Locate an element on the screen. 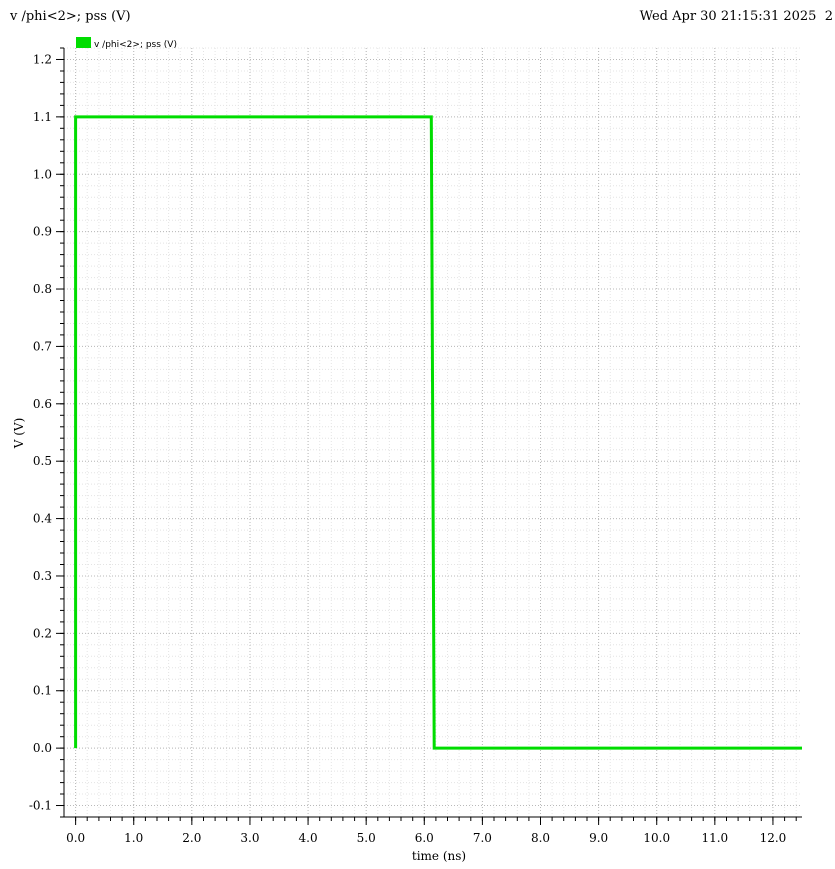  x-tick-label: 1.0 is located at coordinates (133, 838).